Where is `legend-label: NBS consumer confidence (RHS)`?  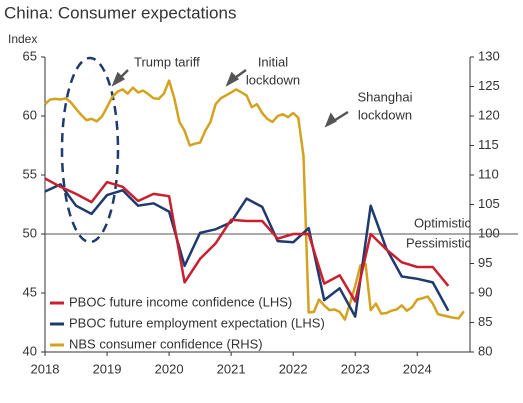 legend-label: NBS consumer confidence (RHS) is located at coordinates (166, 343).